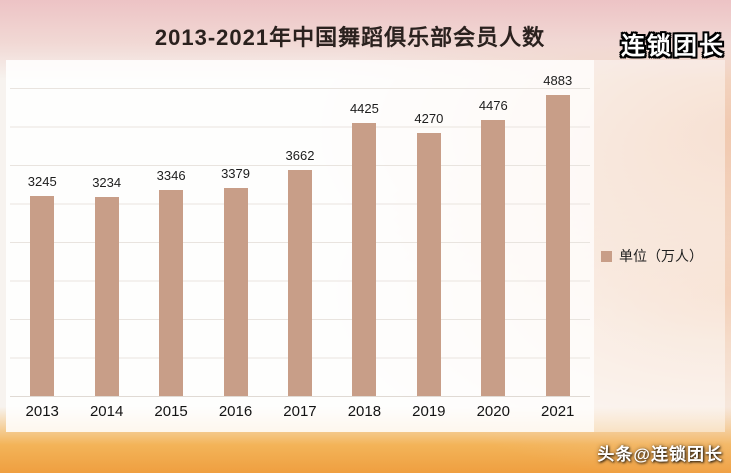 The image size is (731, 473). Describe the element at coordinates (661, 256) in the screenshot. I see `legend-label: 单位（万人）` at that location.